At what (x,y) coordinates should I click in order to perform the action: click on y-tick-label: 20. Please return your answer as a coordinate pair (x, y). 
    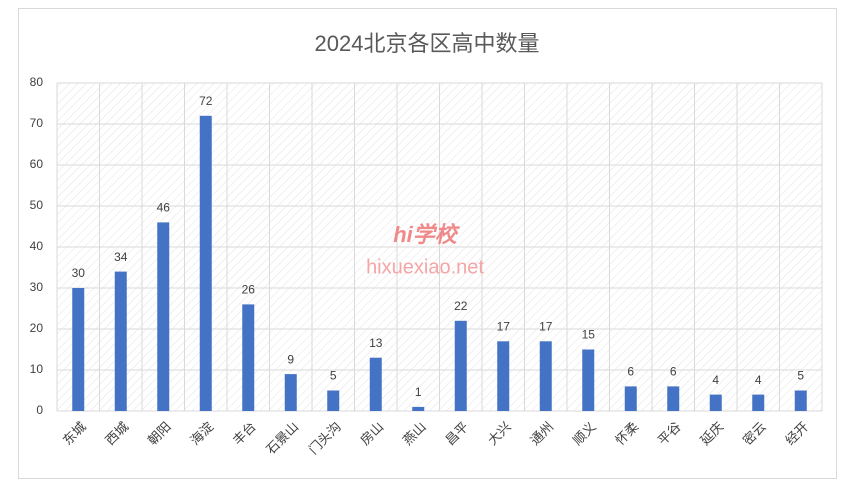
    Looking at the image, I should click on (37, 328).